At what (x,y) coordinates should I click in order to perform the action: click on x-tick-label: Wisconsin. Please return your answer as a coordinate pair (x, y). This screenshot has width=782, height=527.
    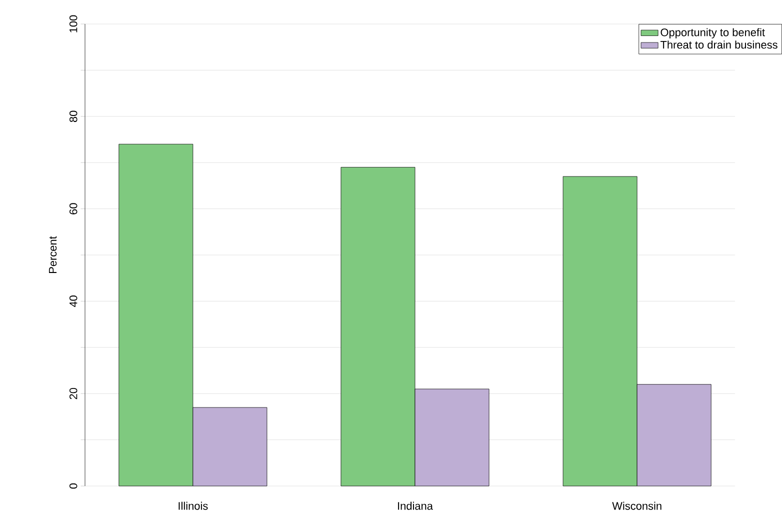
    Looking at the image, I should click on (637, 506).